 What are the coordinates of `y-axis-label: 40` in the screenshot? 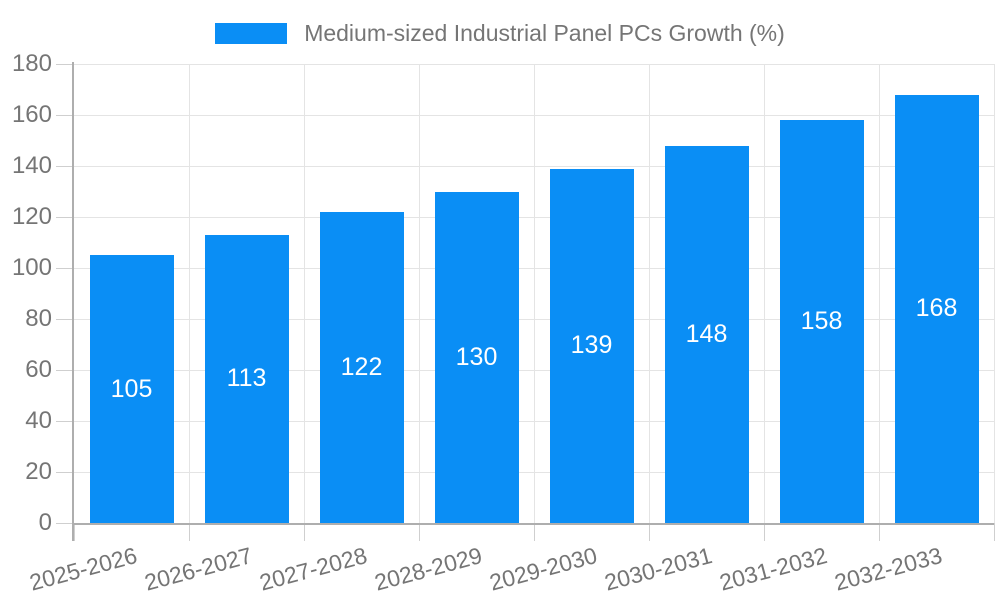 It's located at (38, 420).